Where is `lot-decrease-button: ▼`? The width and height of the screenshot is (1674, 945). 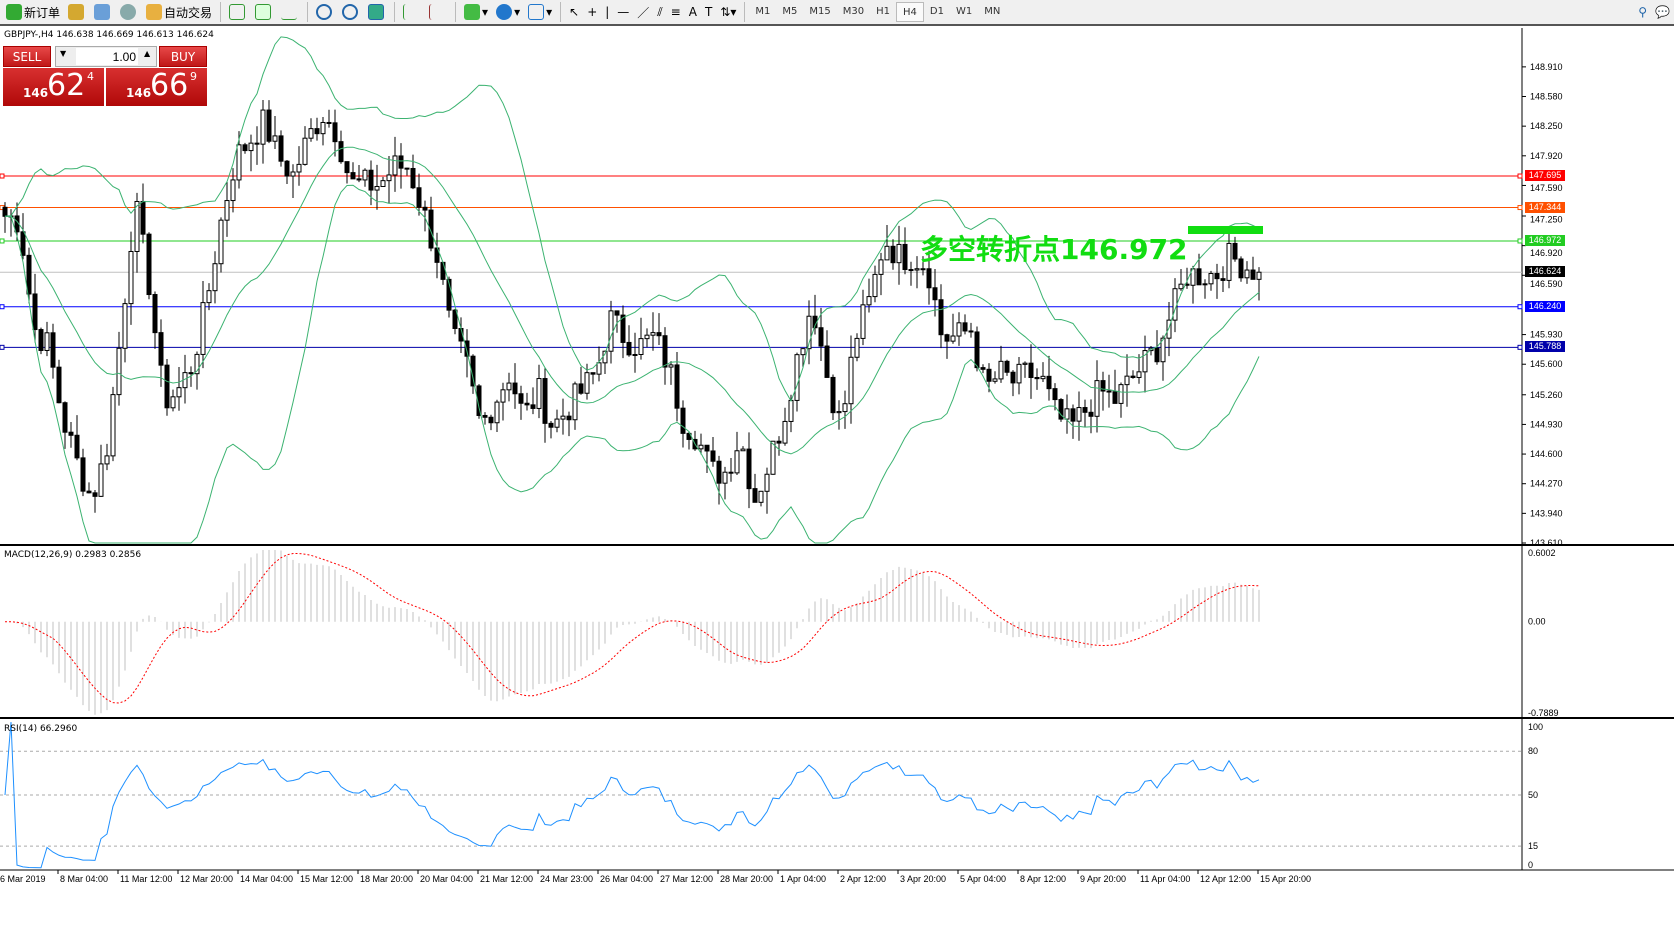 lot-decrease-button: ▼ is located at coordinates (63, 53).